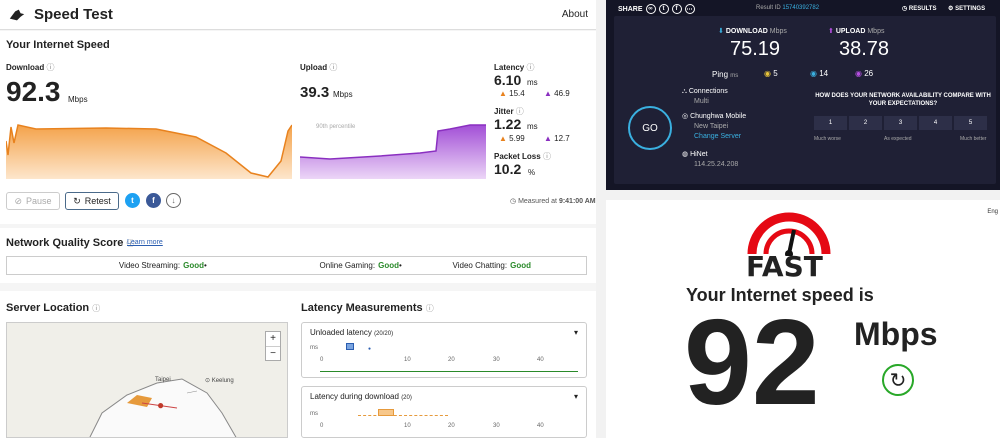 This screenshot has width=1000, height=438. Describe the element at coordinates (273, 353) in the screenshot. I see `zoom-out-button: −` at that location.